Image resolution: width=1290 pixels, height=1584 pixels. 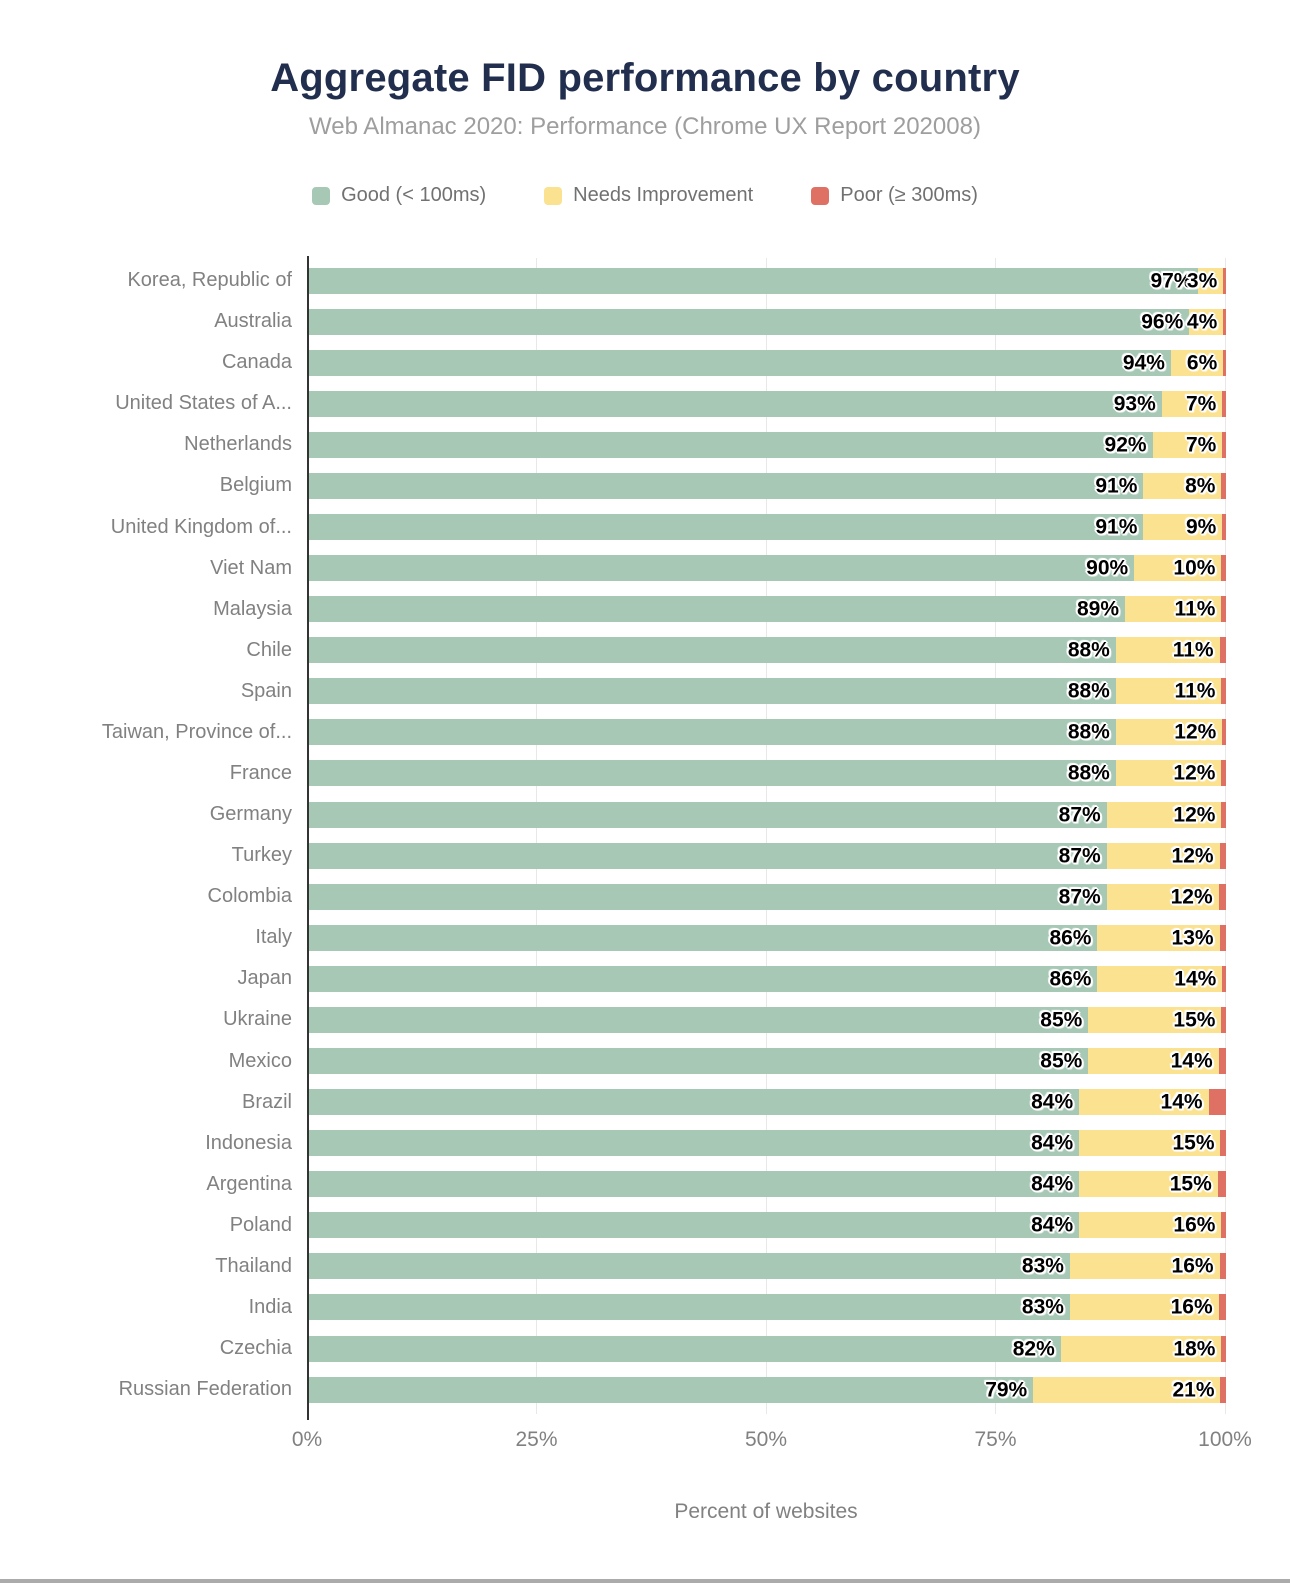 I want to click on stacked-bar: 97% 3%, so click(x=767, y=280).